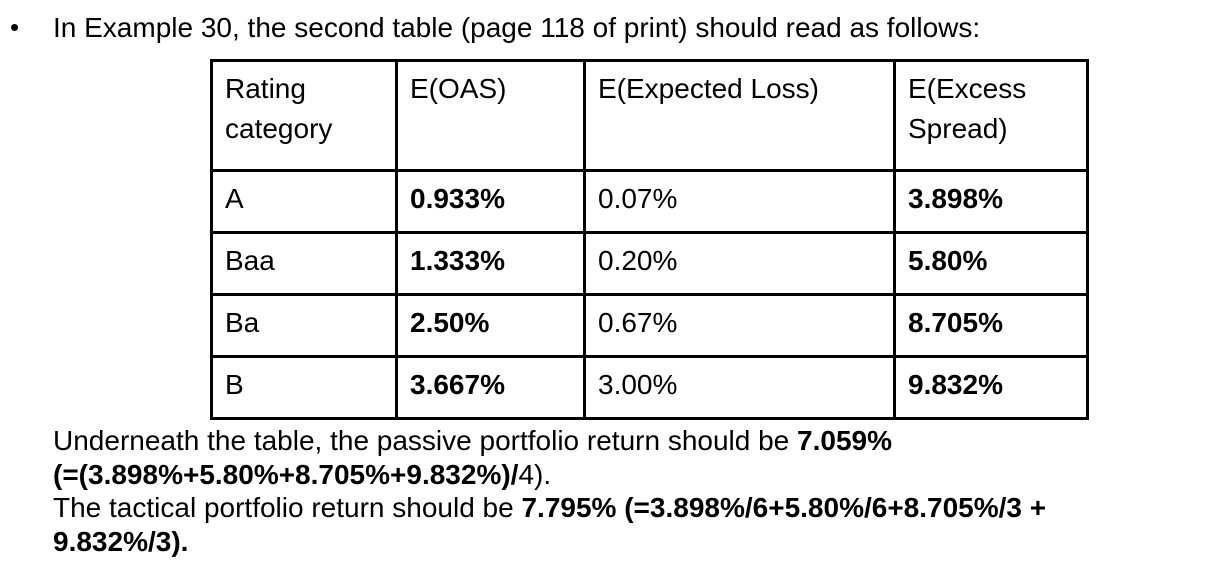 This screenshot has height=568, width=1211. What do you see at coordinates (490, 201) in the screenshot?
I see `cell-eoas: 0.933%` at bounding box center [490, 201].